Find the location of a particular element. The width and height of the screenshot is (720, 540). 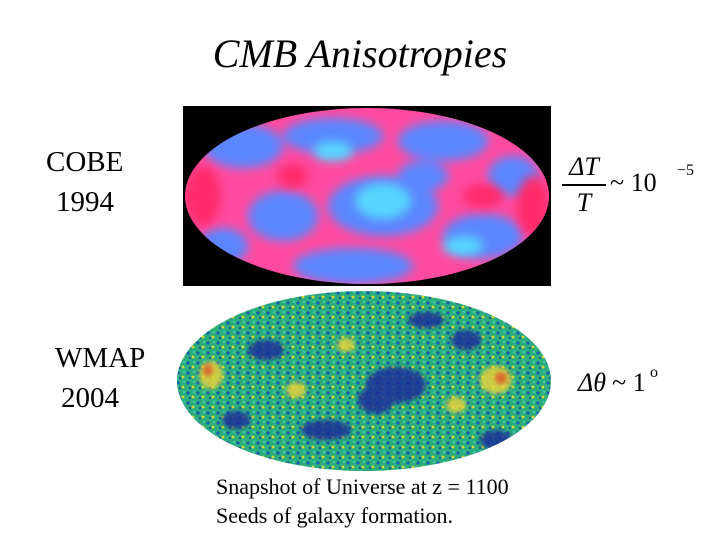

cobe-exponent: −5 is located at coordinates (686, 170).